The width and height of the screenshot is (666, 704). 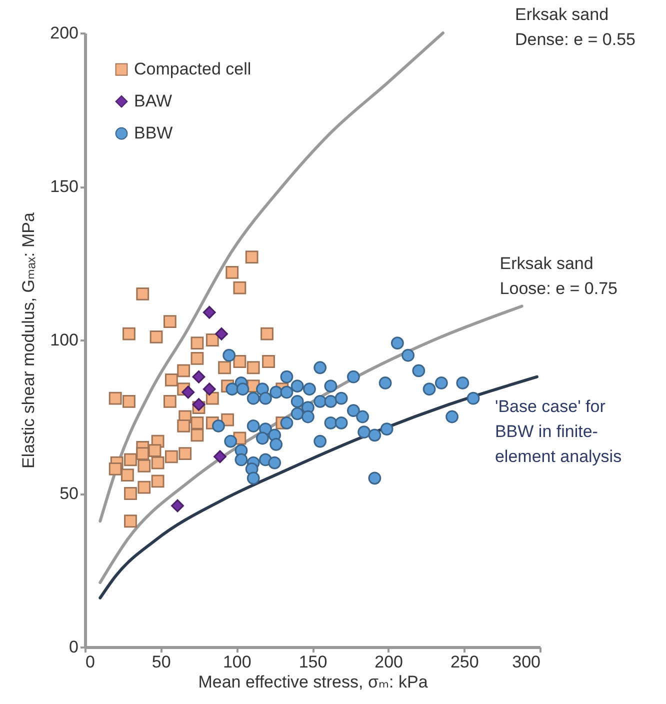 What do you see at coordinates (73, 647) in the screenshot?
I see `y-tick-label: 0` at bounding box center [73, 647].